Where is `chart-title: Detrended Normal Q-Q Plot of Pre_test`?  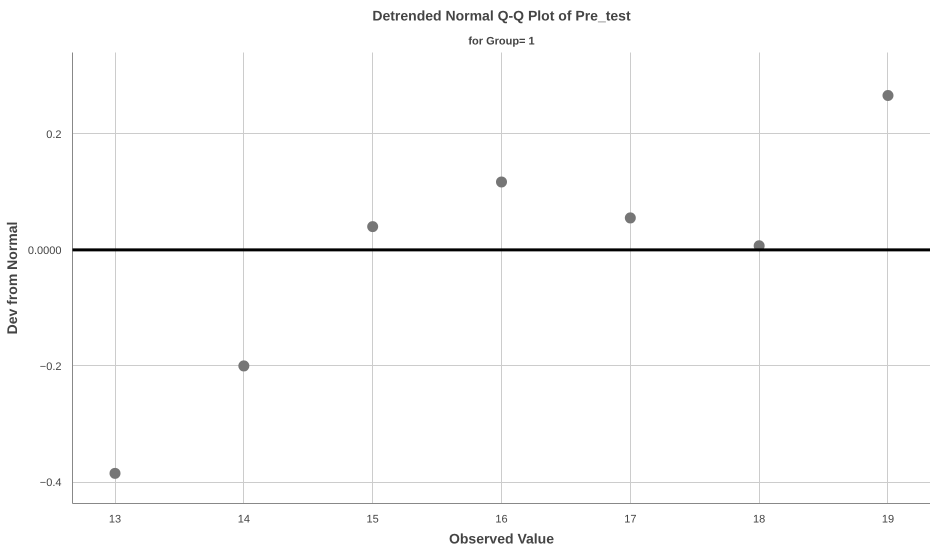 chart-title: Detrended Normal Q-Q Plot of Pre_test is located at coordinates (501, 16).